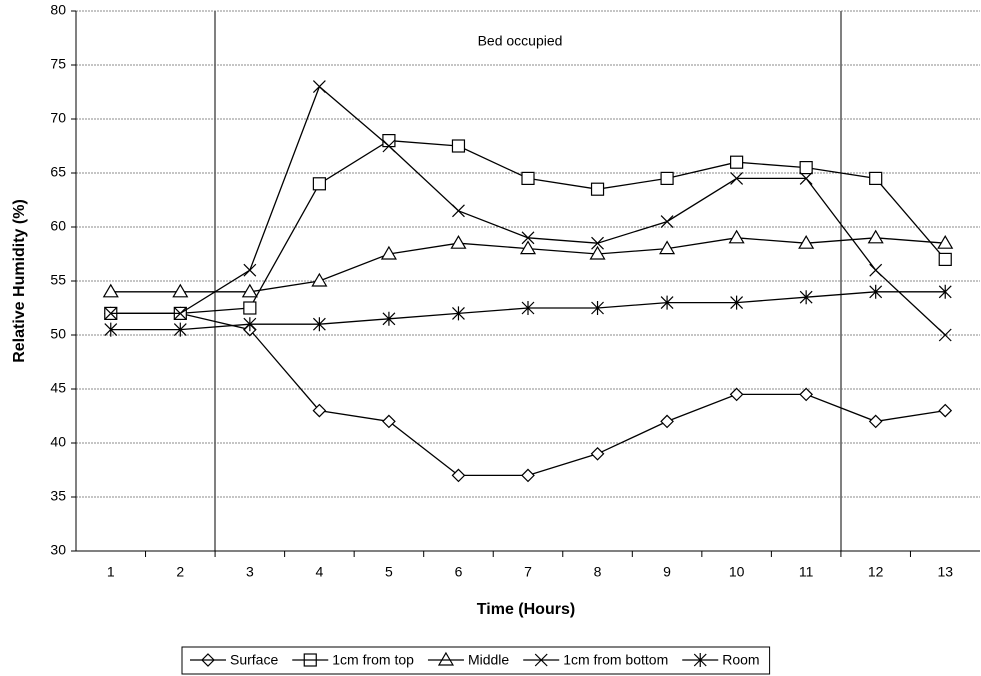 Image resolution: width=981 pixels, height=676 pixels. I want to click on x-tick-label: 5, so click(389, 572).